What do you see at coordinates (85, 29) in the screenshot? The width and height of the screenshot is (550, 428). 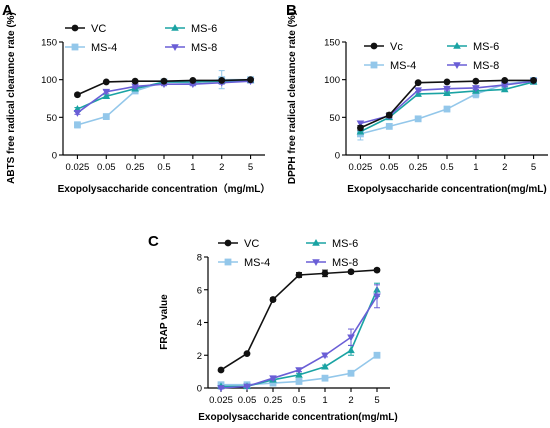 I see `legend-entry-vc: VC` at bounding box center [85, 29].